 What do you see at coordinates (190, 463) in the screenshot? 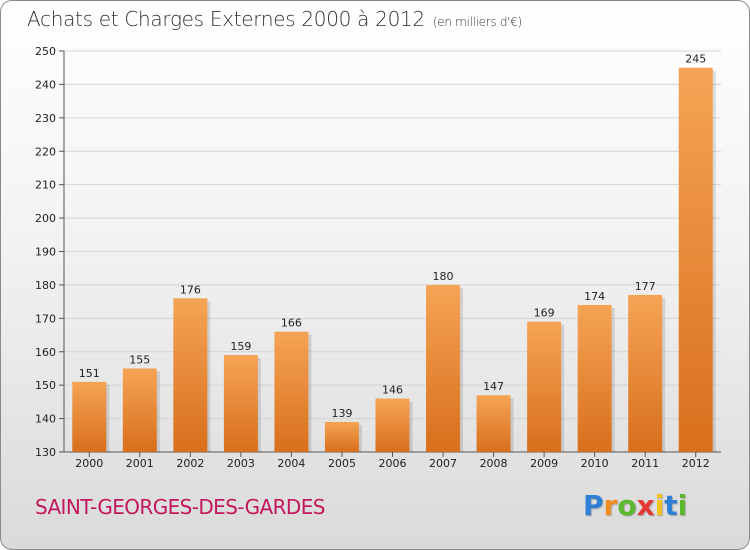
I see `x-tick-label: 2002` at bounding box center [190, 463].